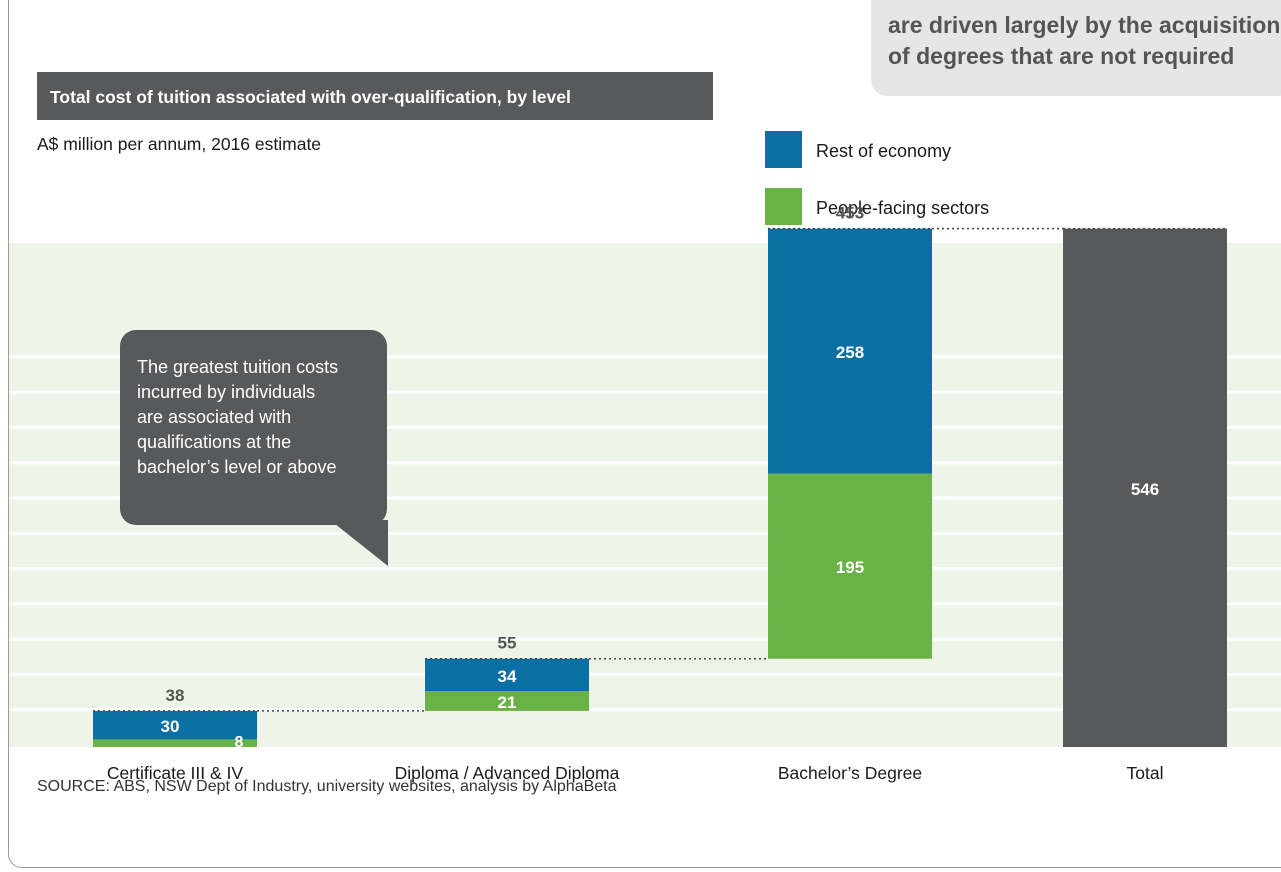 This screenshot has height=872, width=1281. I want to click on data-label-rest-of-economy: 258, so click(850, 352).